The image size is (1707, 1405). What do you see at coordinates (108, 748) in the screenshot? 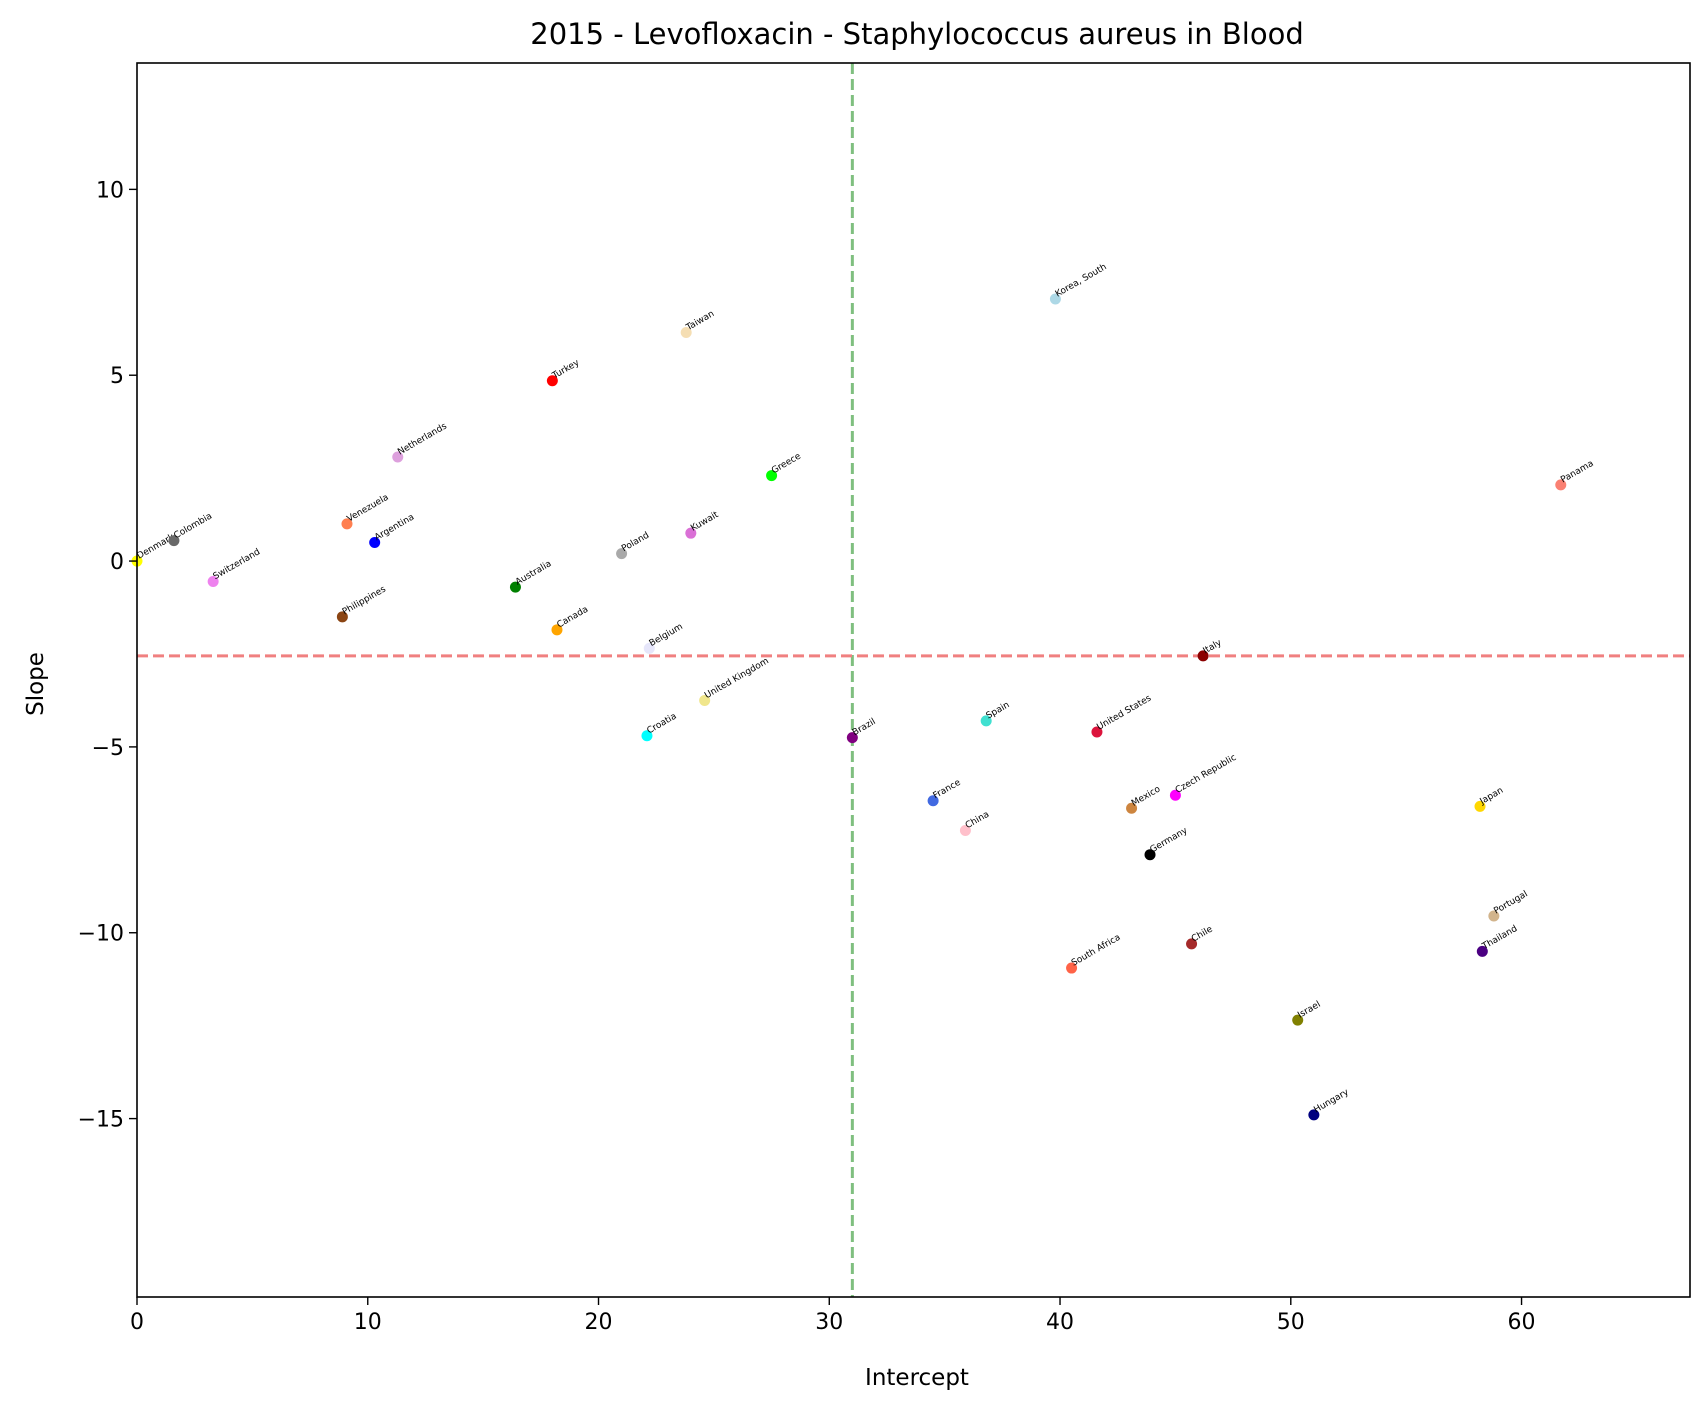
I see `y-tick-label: −5` at bounding box center [108, 748].